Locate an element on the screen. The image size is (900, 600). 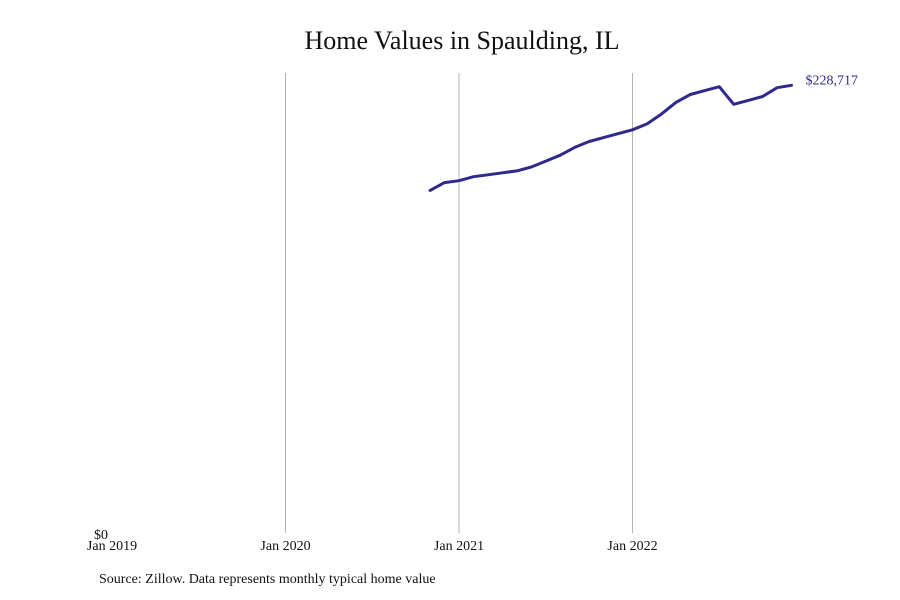
x-tick-label: Jan 2020 is located at coordinates (285, 546).